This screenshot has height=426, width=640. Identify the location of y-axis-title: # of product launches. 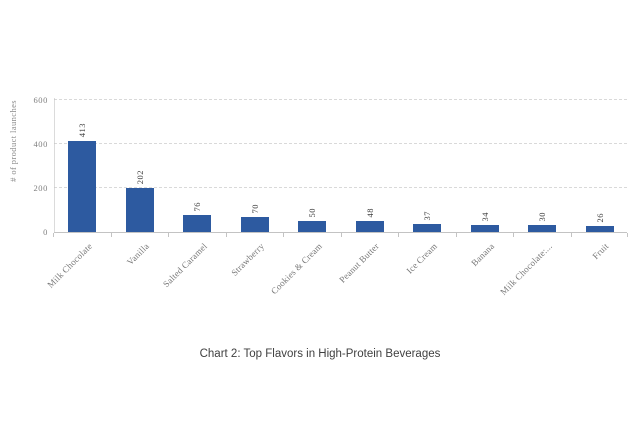
(13, 141).